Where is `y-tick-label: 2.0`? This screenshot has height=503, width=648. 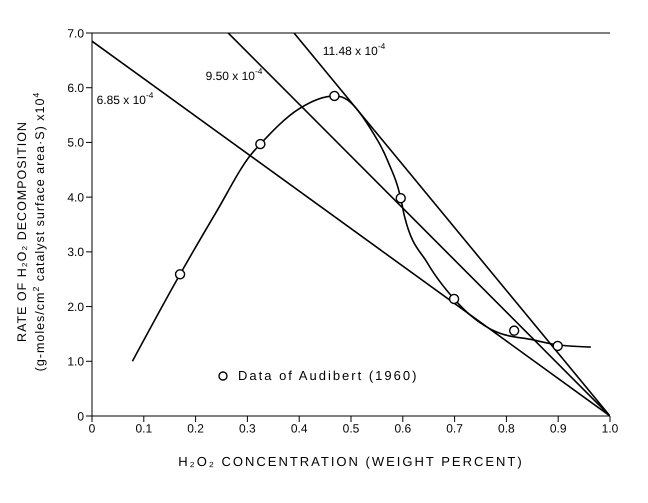 y-tick-label: 2.0 is located at coordinates (75, 307).